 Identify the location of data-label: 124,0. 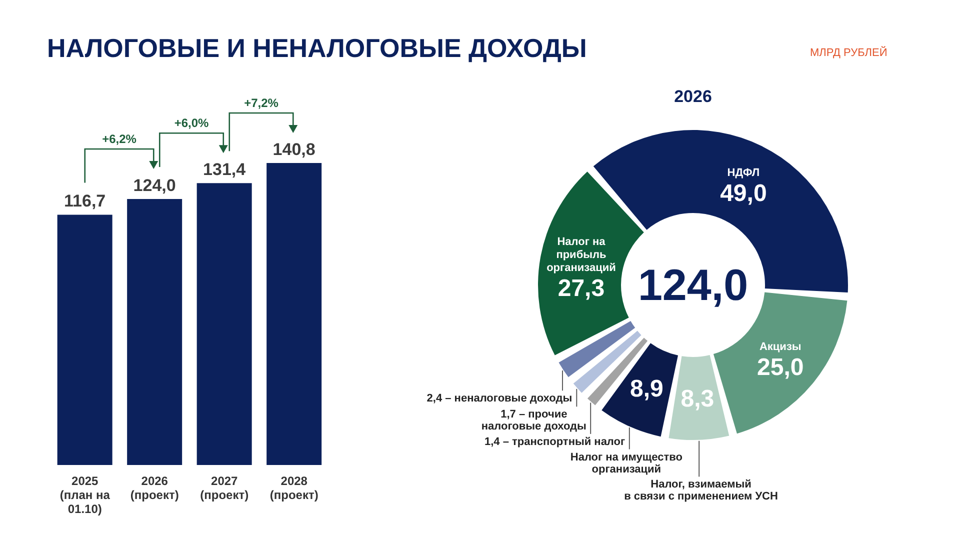
(154, 186).